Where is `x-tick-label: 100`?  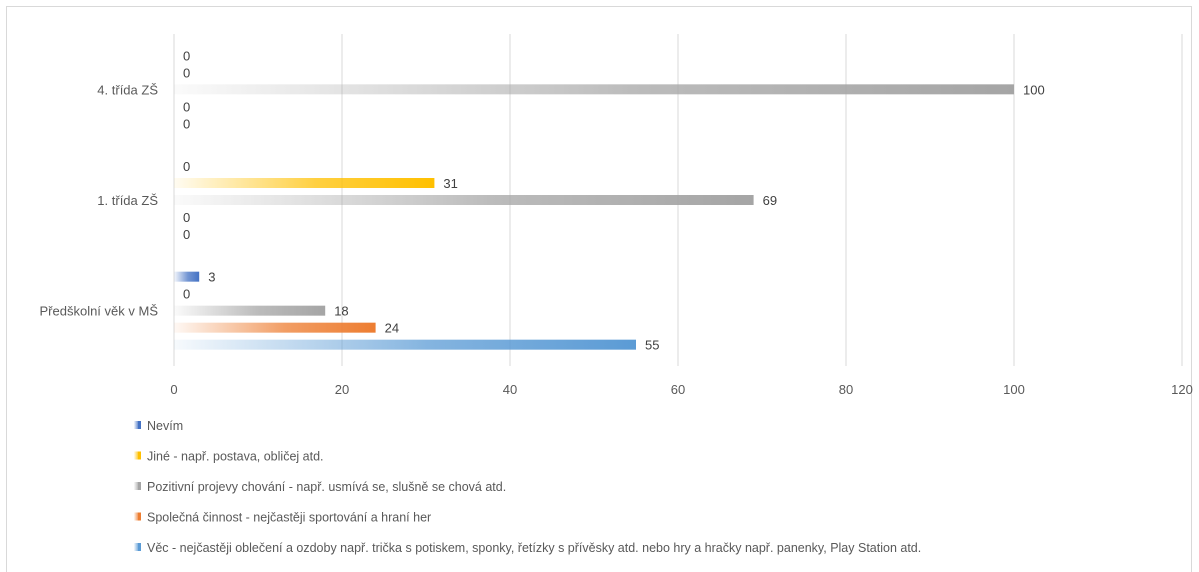
x-tick-label: 100 is located at coordinates (1014, 389).